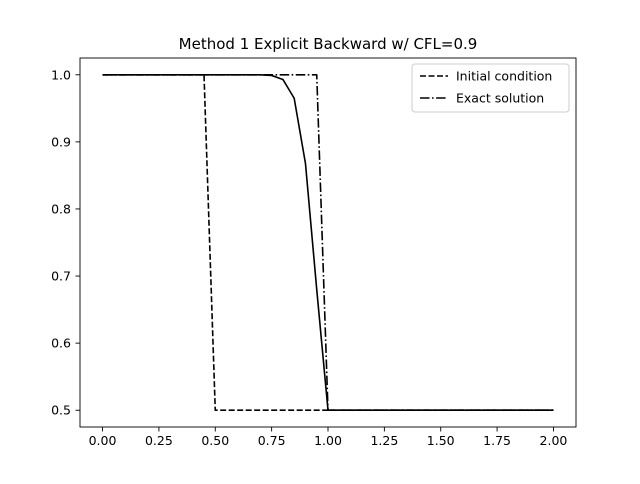 The height and width of the screenshot is (484, 640). Describe the element at coordinates (61, 208) in the screenshot. I see `y-tick-label: 0.8` at that location.